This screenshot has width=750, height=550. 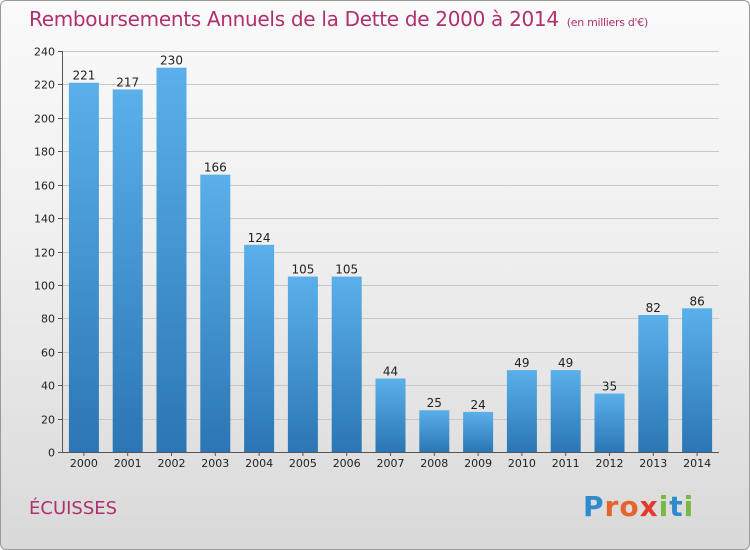 I want to click on bar-2004, so click(x=259, y=348).